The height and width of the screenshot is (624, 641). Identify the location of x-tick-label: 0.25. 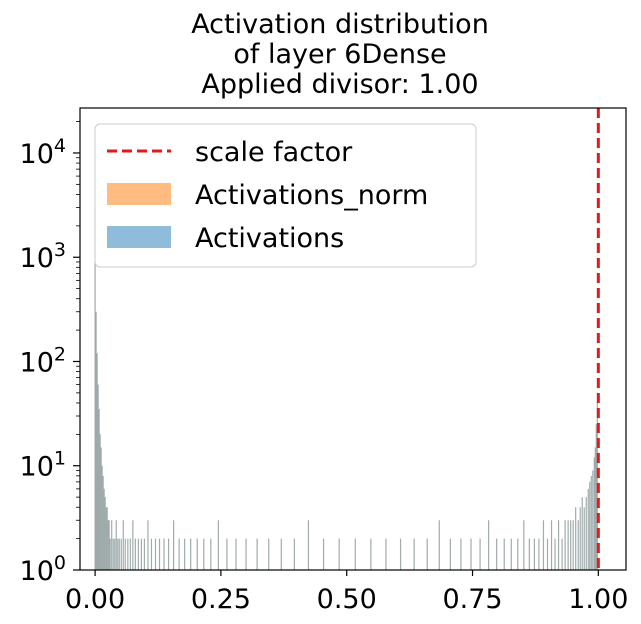
(221, 599).